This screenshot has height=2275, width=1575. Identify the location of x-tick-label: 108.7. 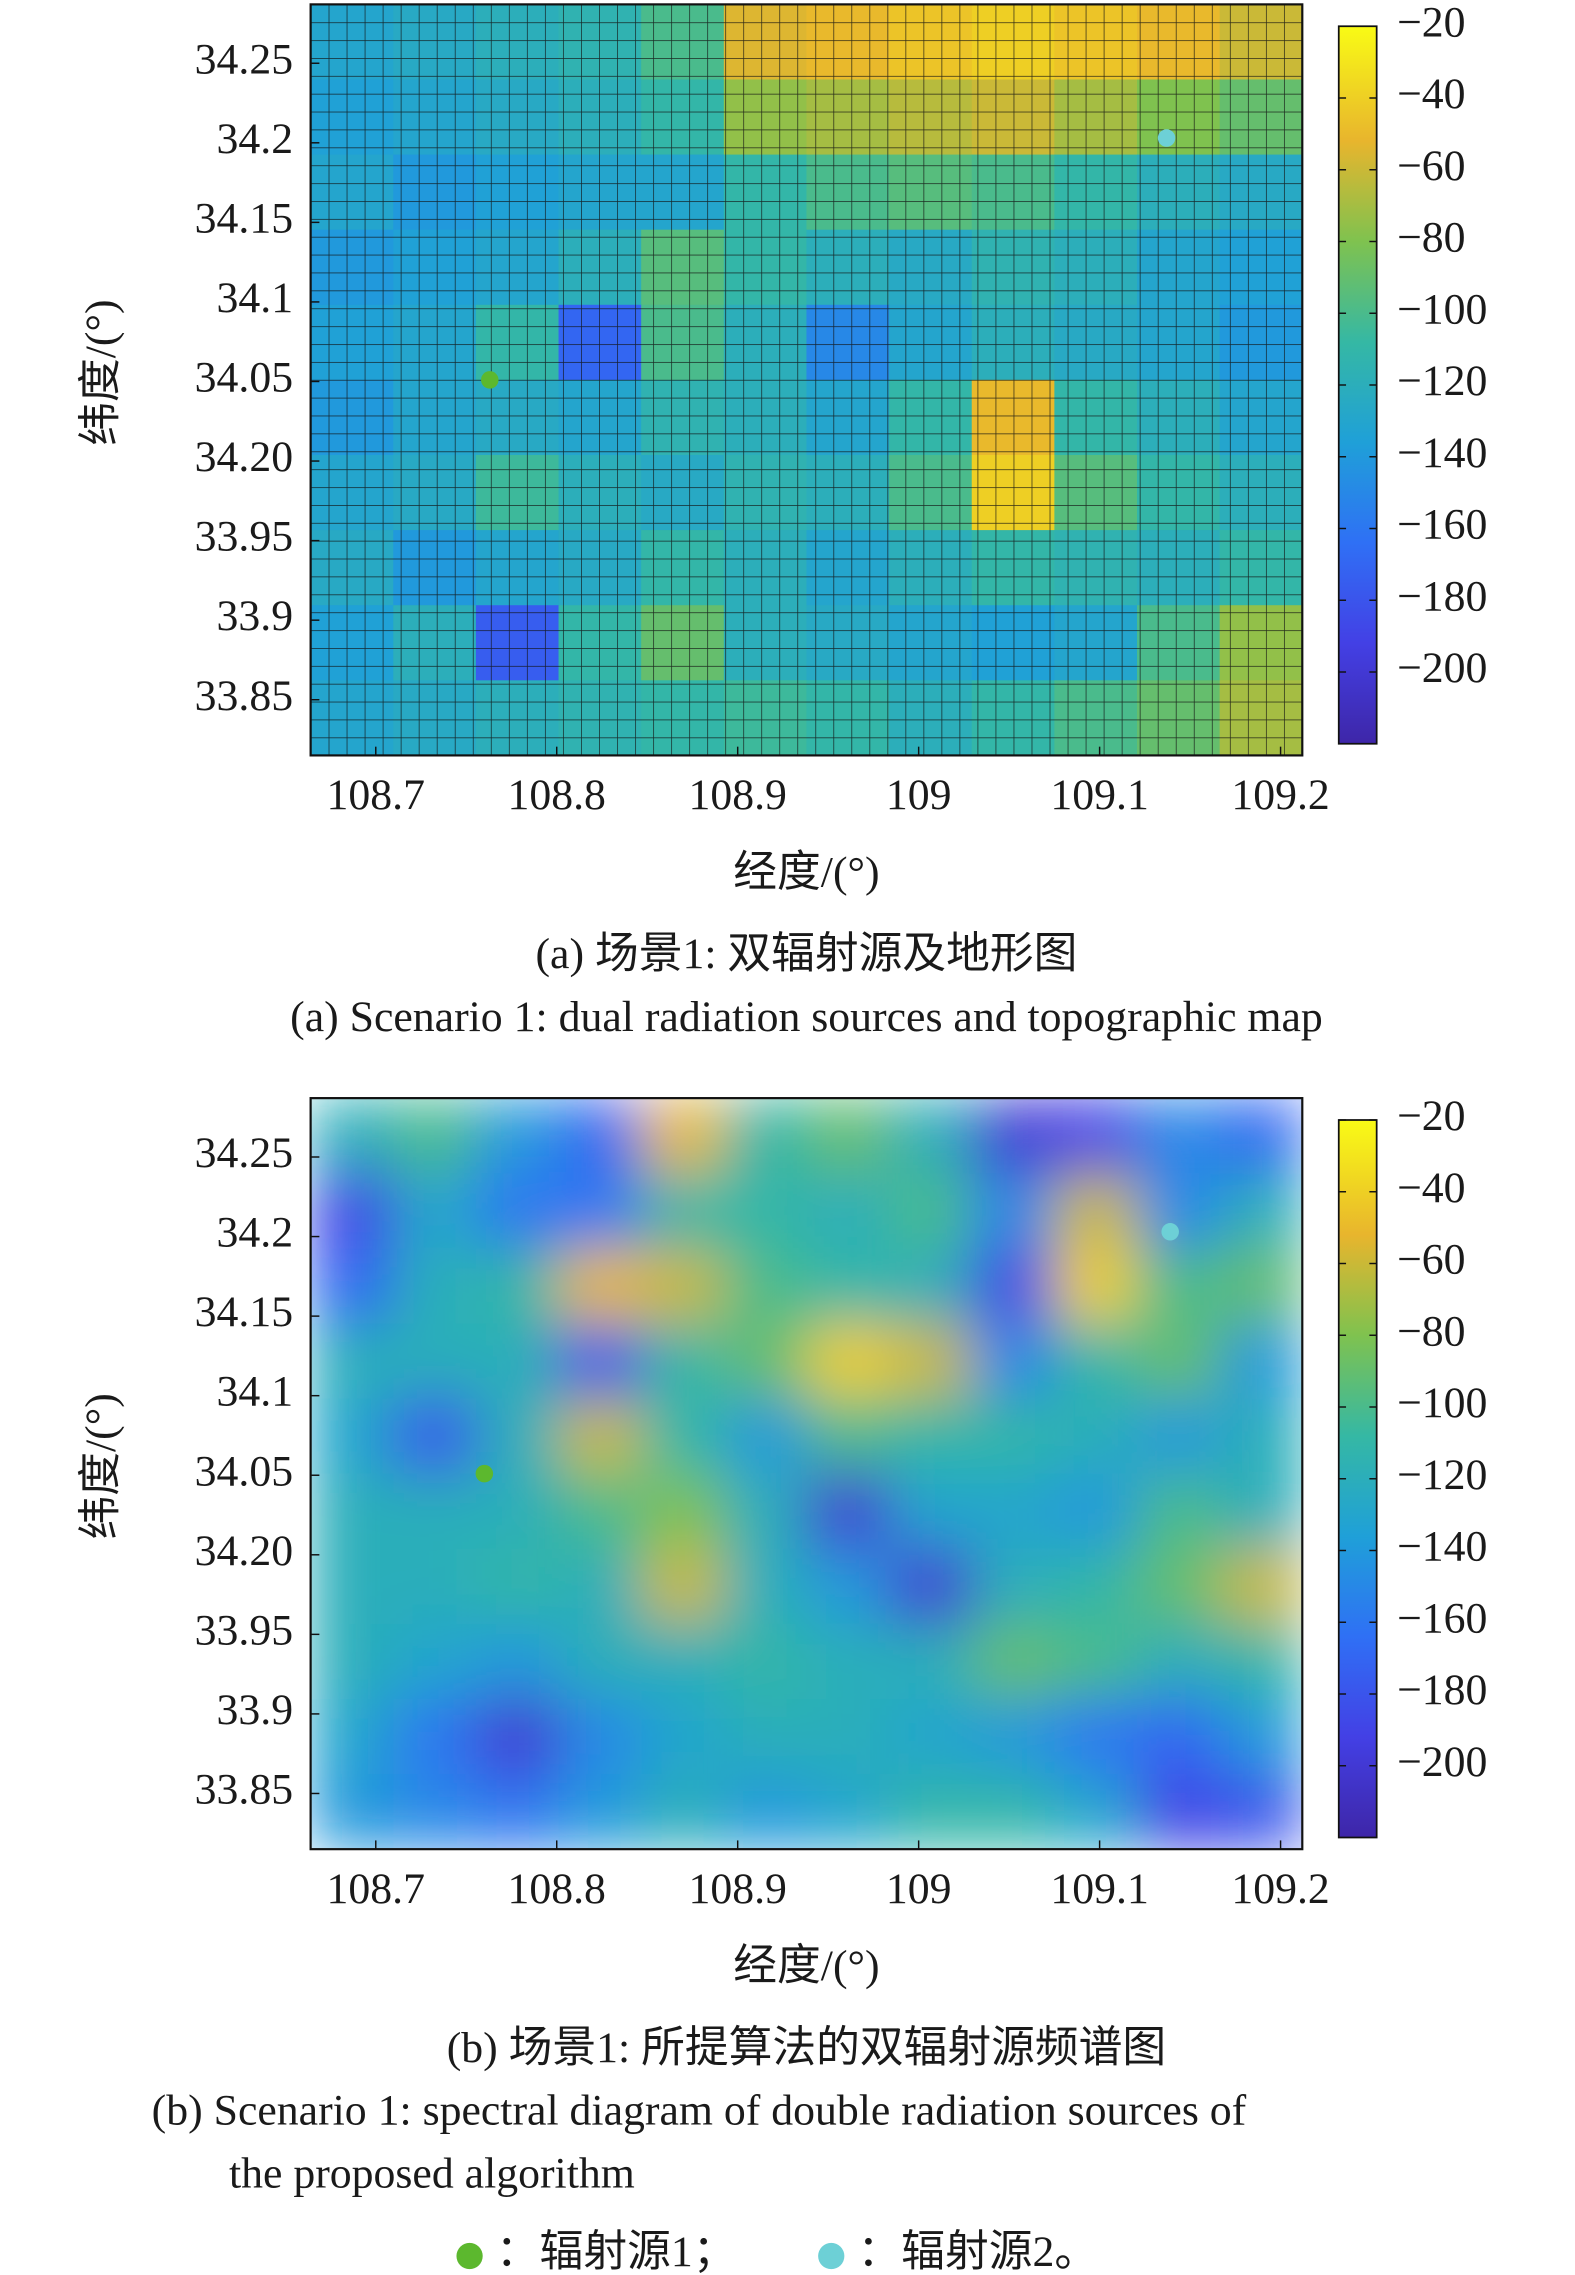
(376, 795).